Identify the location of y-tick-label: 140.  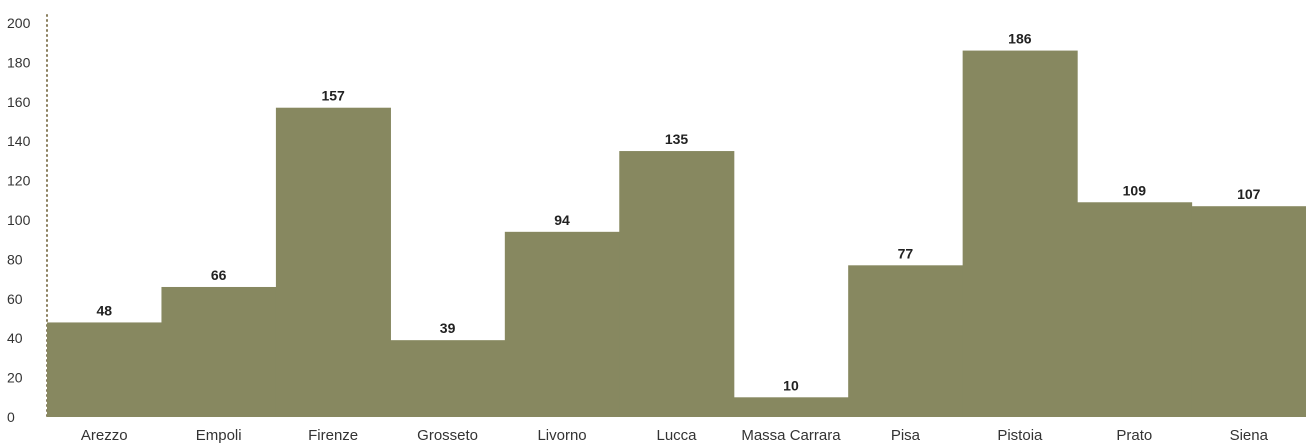
(19, 141).